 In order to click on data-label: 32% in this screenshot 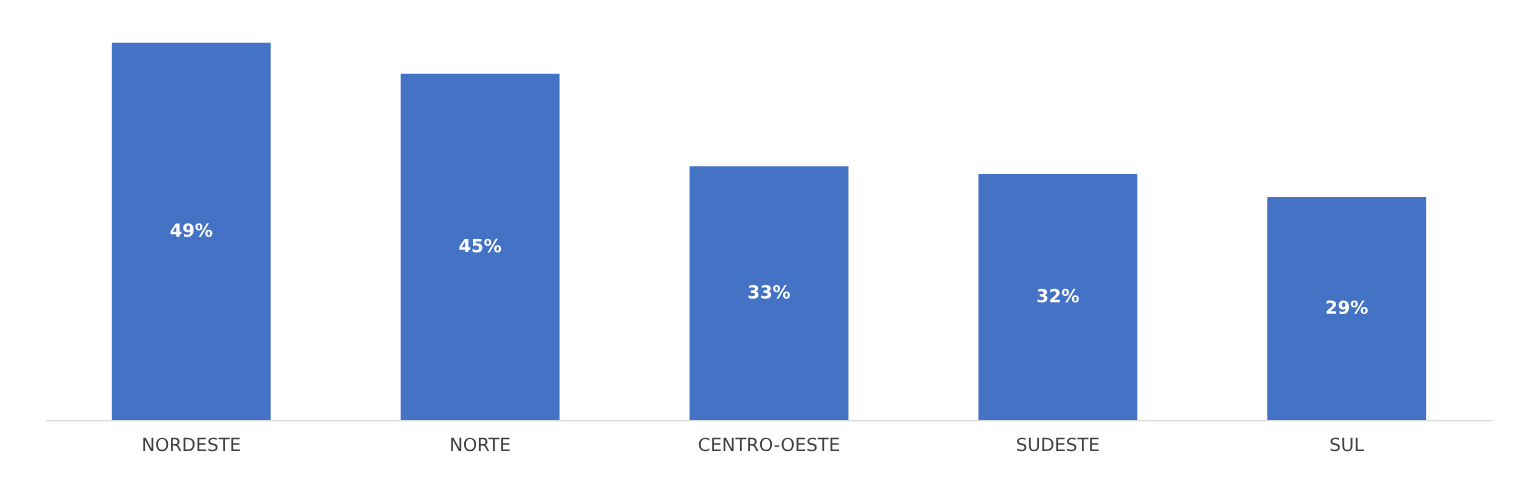, I will do `click(1058, 295)`.